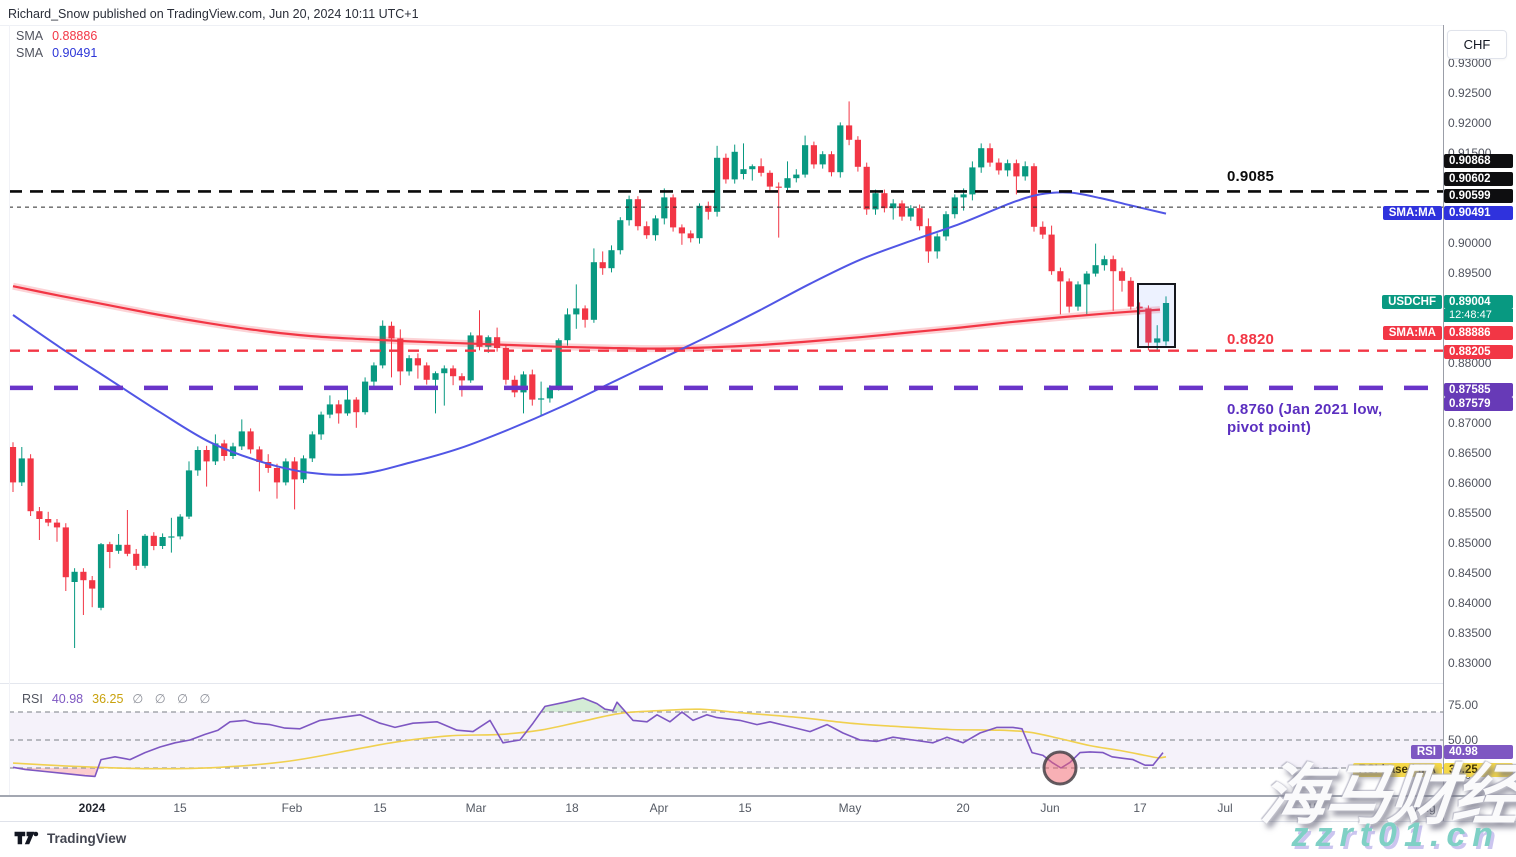 This screenshot has width=1516, height=857. I want to click on price-axis-label: 0.84000, so click(1470, 603).